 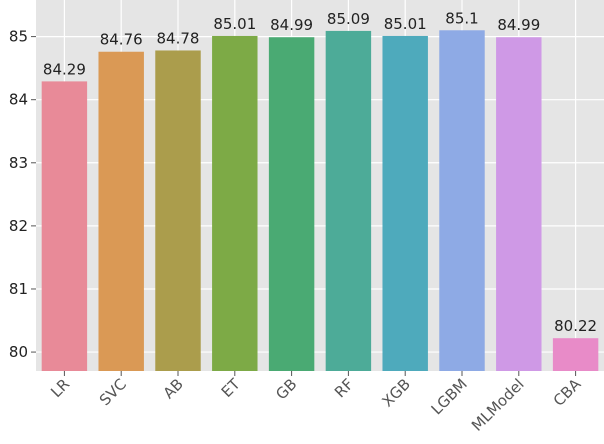 What do you see at coordinates (396, 392) in the screenshot?
I see `x-tick-label: XGB` at bounding box center [396, 392].